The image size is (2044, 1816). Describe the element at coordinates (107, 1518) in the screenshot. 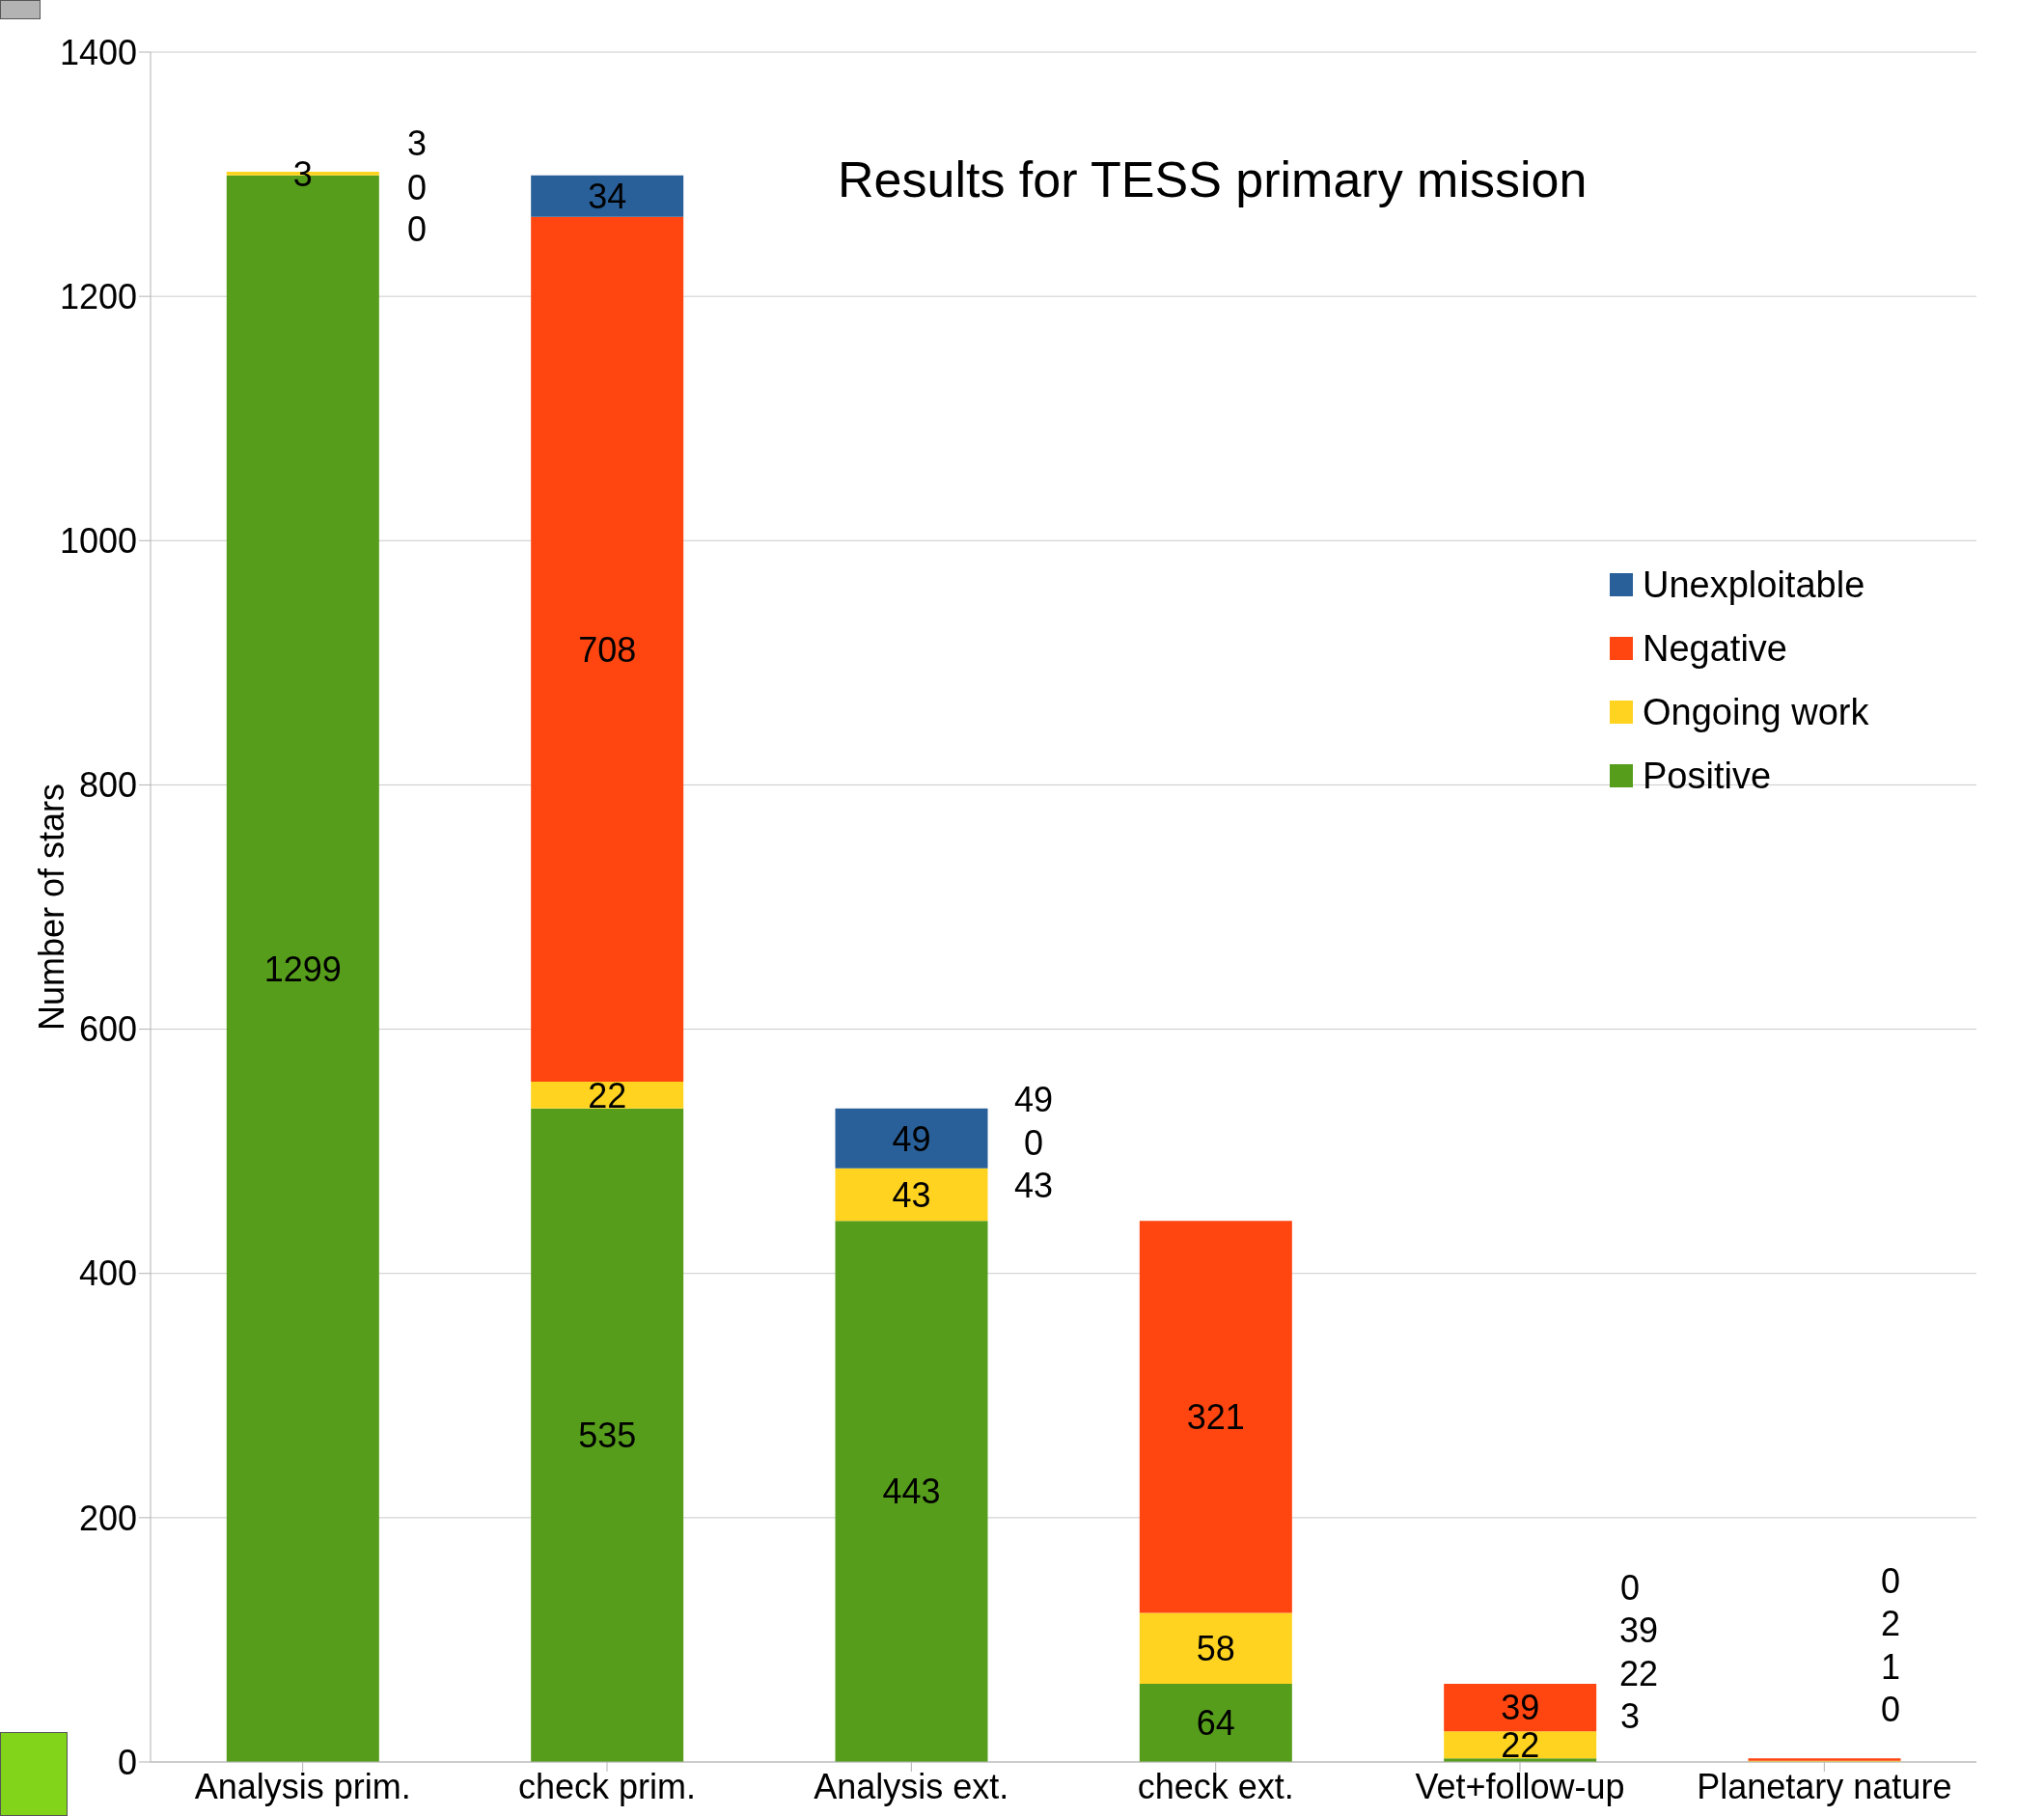

I see `y-tick-label: 200` at that location.